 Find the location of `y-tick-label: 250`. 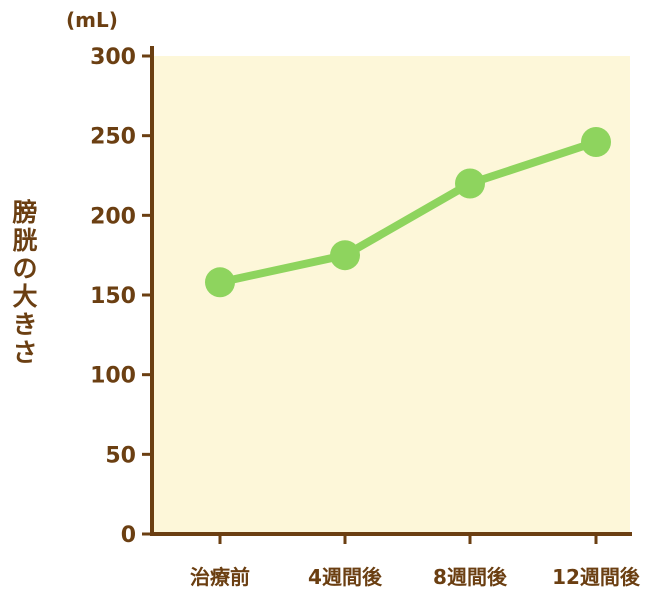

y-tick-label: 250 is located at coordinates (113, 137).